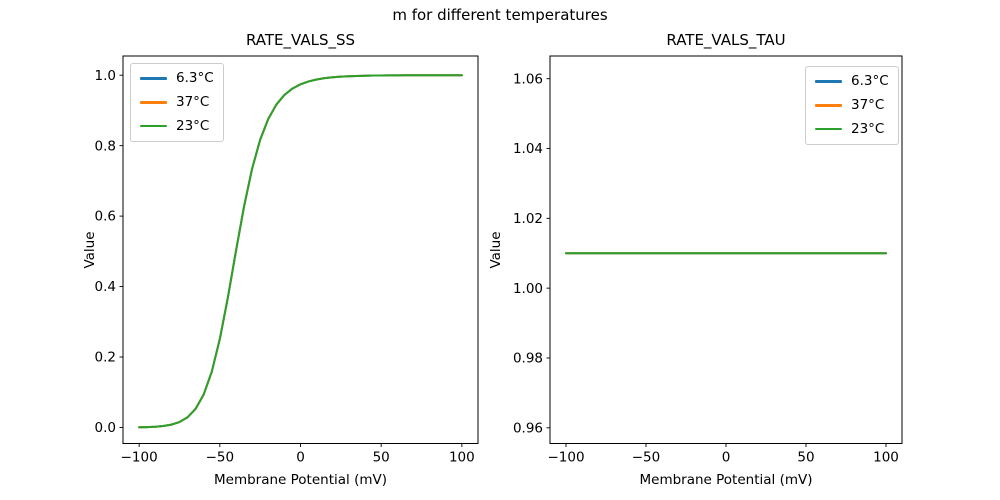 The width and height of the screenshot is (1000, 500). What do you see at coordinates (726, 40) in the screenshot?
I see `chart-title-rate-vals-tau: RATE_VALS_TAU` at bounding box center [726, 40].